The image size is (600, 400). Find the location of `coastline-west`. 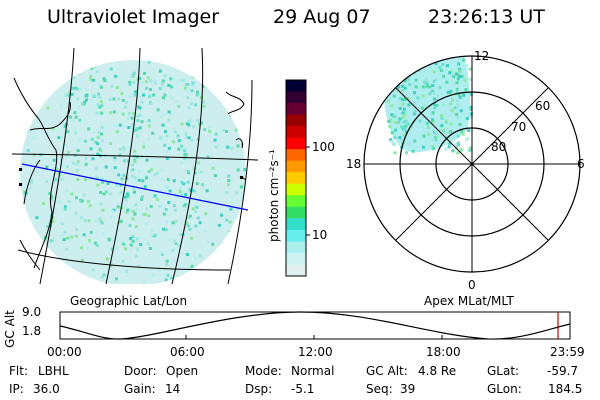

coastline-west is located at coordinates (42, 174).